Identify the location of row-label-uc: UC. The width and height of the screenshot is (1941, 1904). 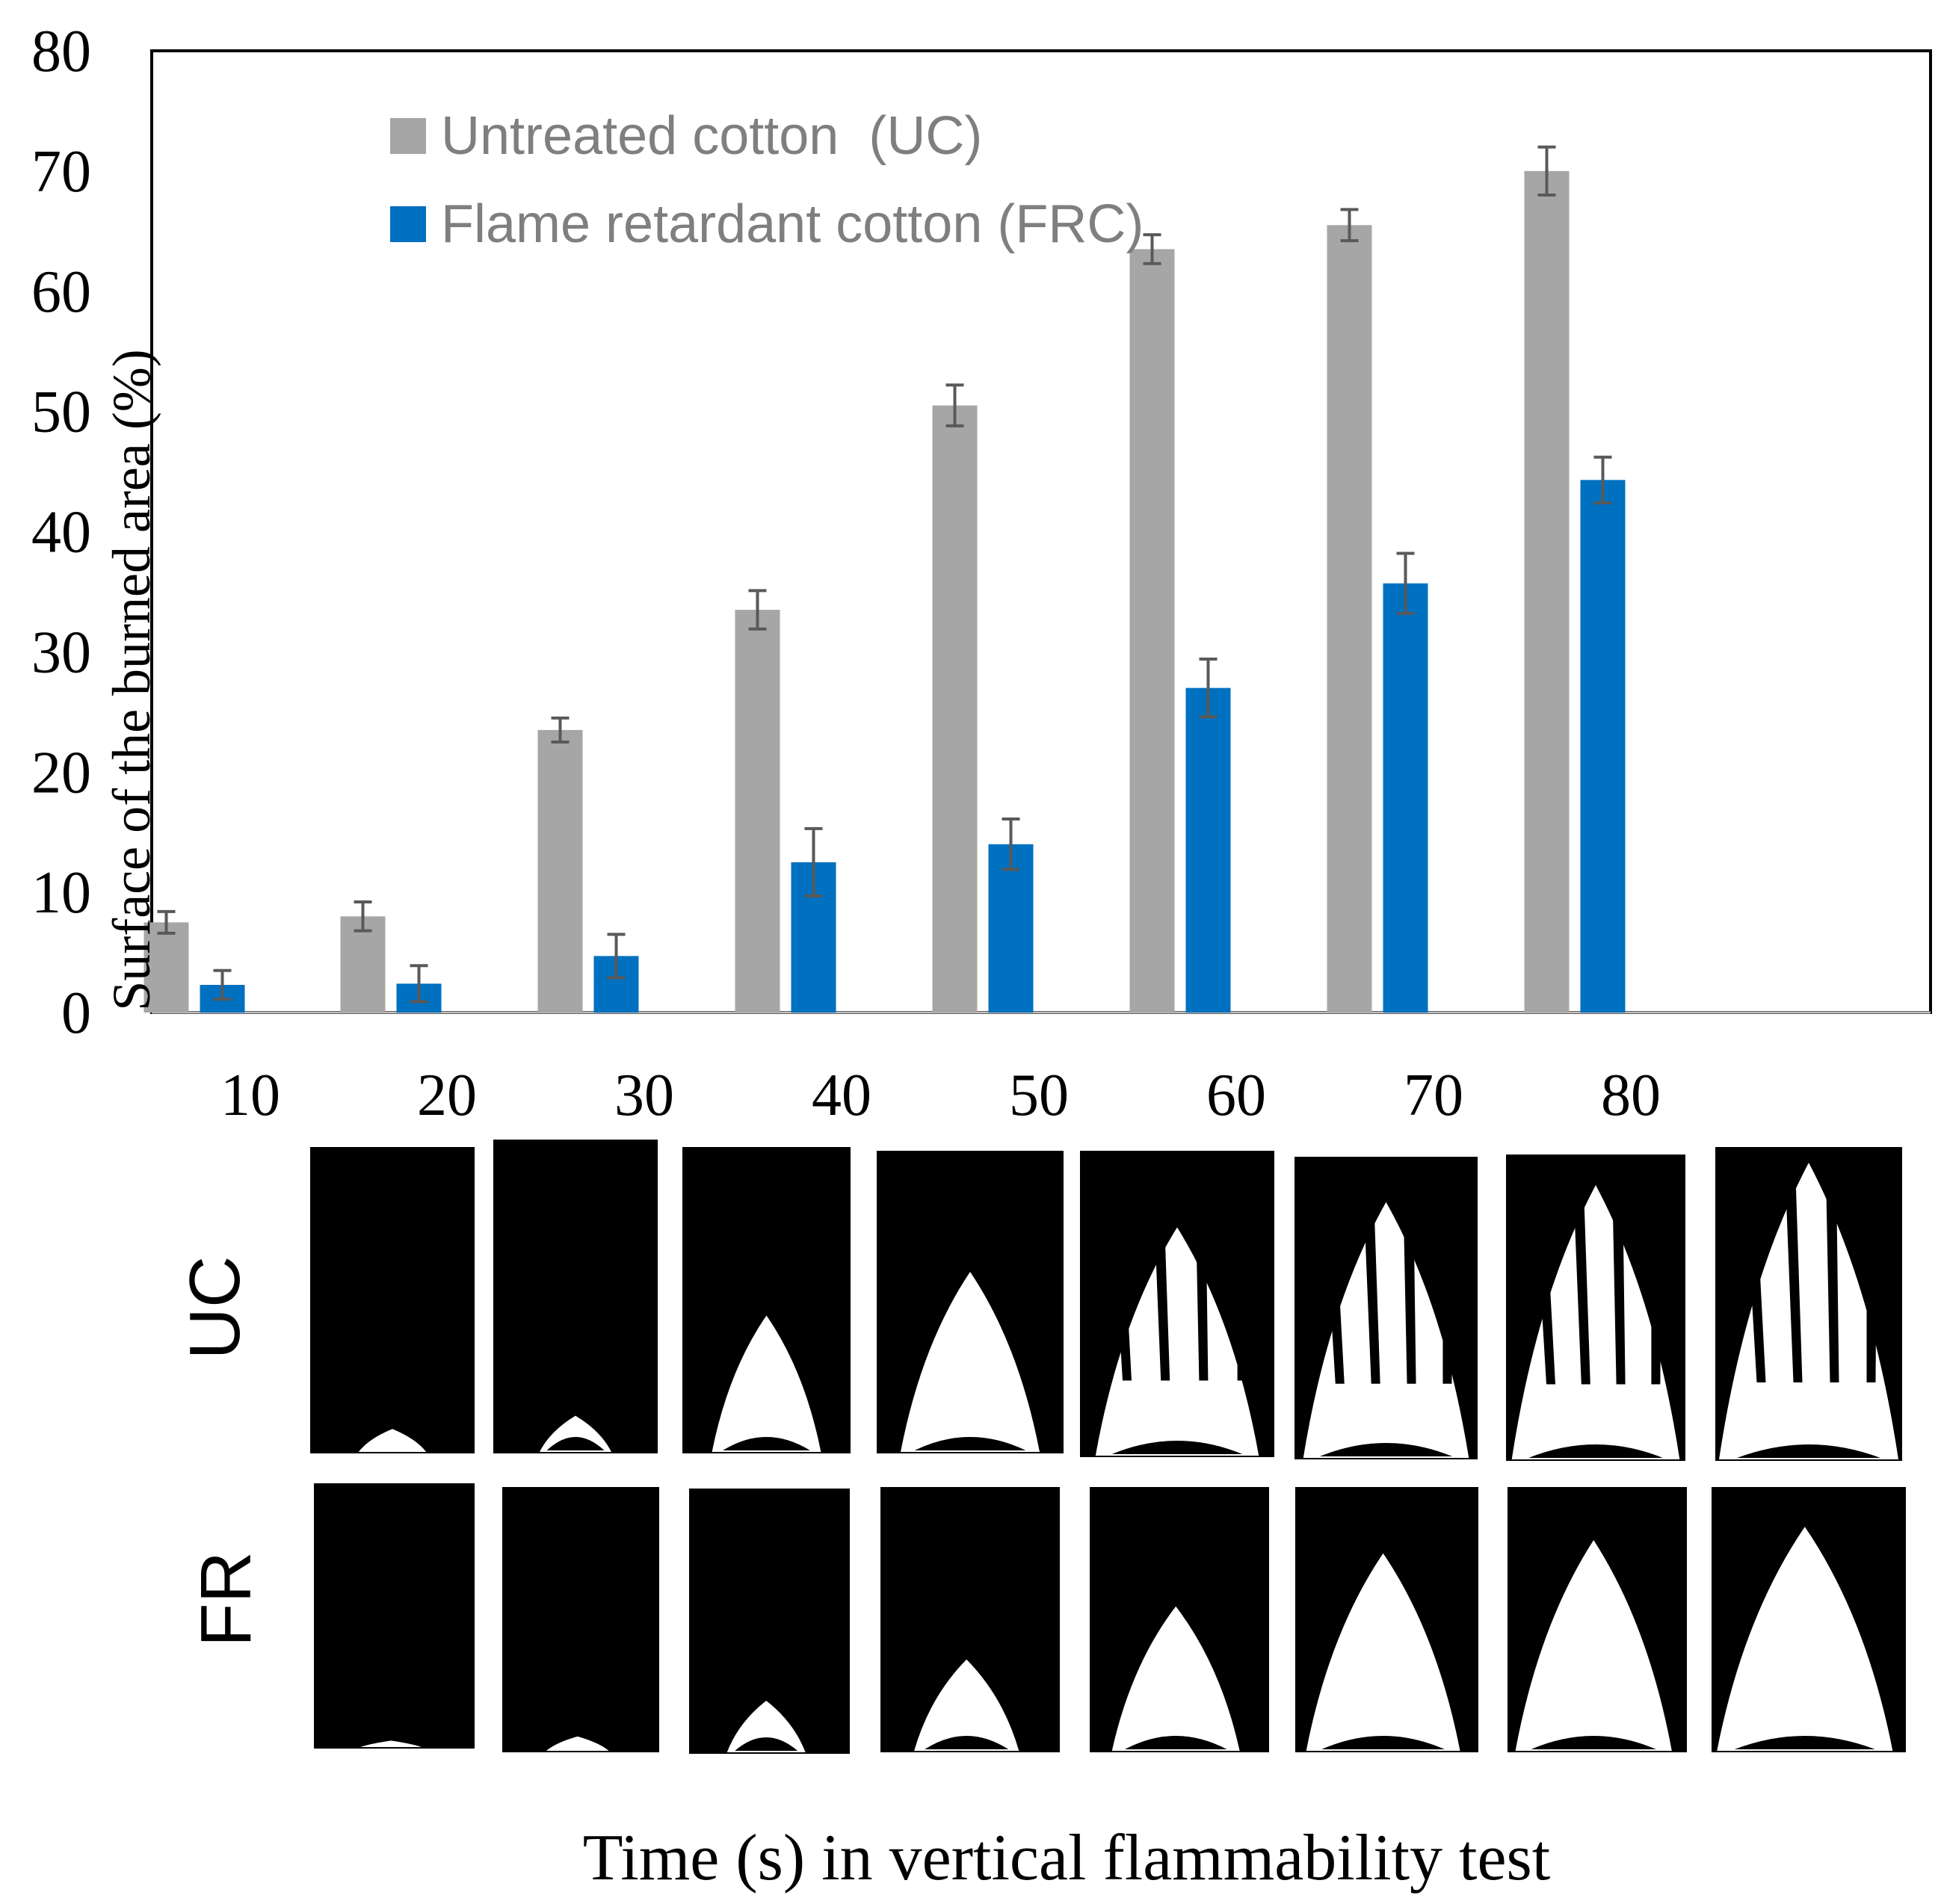
(215, 1308).